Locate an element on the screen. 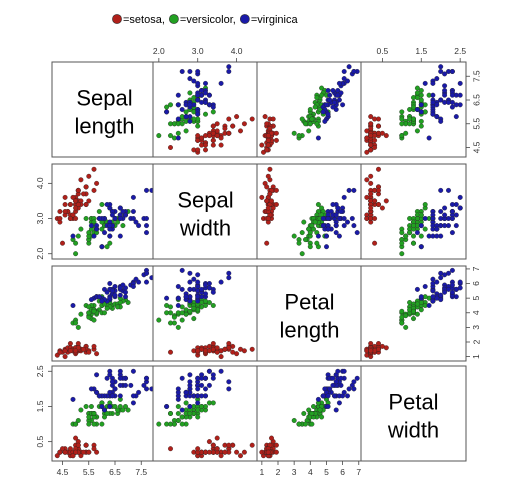 The height and width of the screenshot is (482, 510). y-tick-label: 5 is located at coordinates (476, 298).